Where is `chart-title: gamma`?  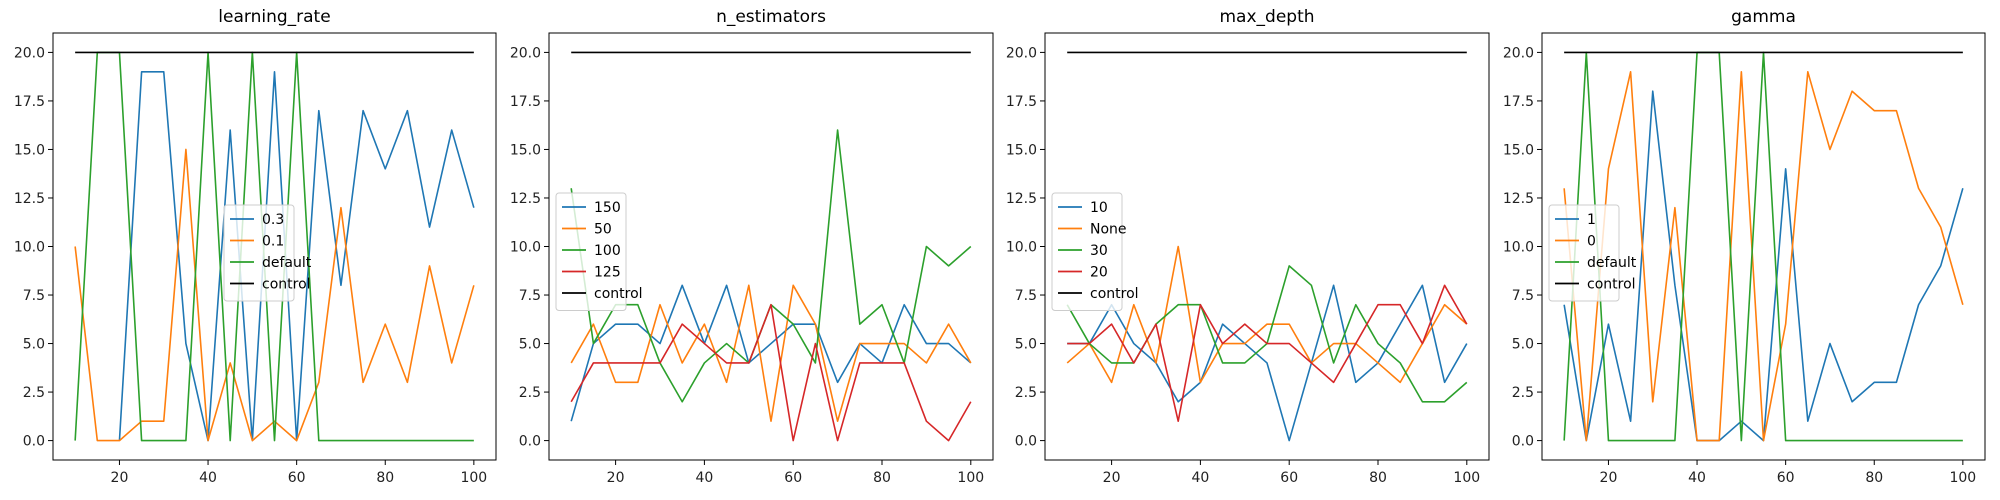
chart-title: gamma is located at coordinates (1763, 17).